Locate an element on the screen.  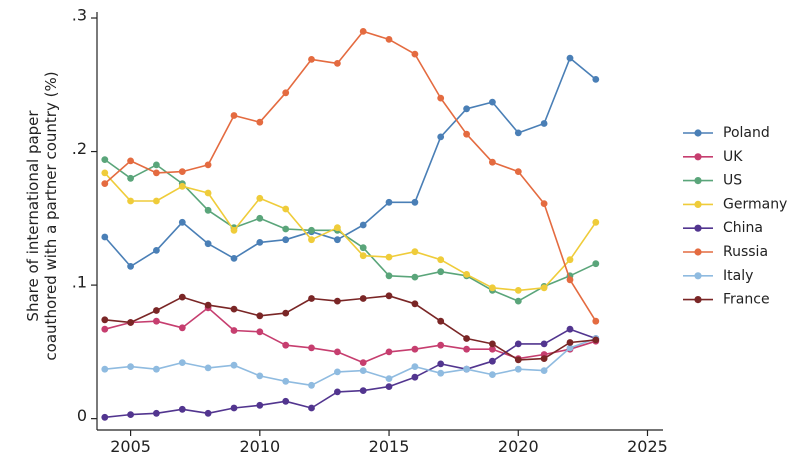
series-line-france is located at coordinates (350, 327).